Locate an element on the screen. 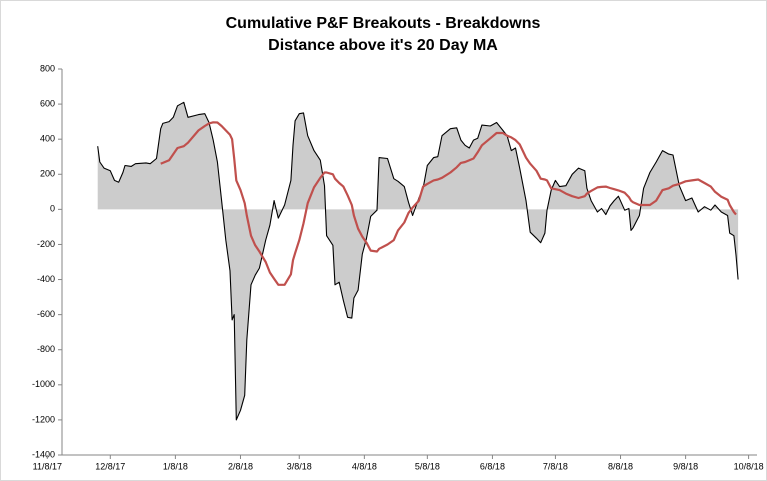 The width and height of the screenshot is (767, 481). y-tick-label: 0 is located at coordinates (52, 209).